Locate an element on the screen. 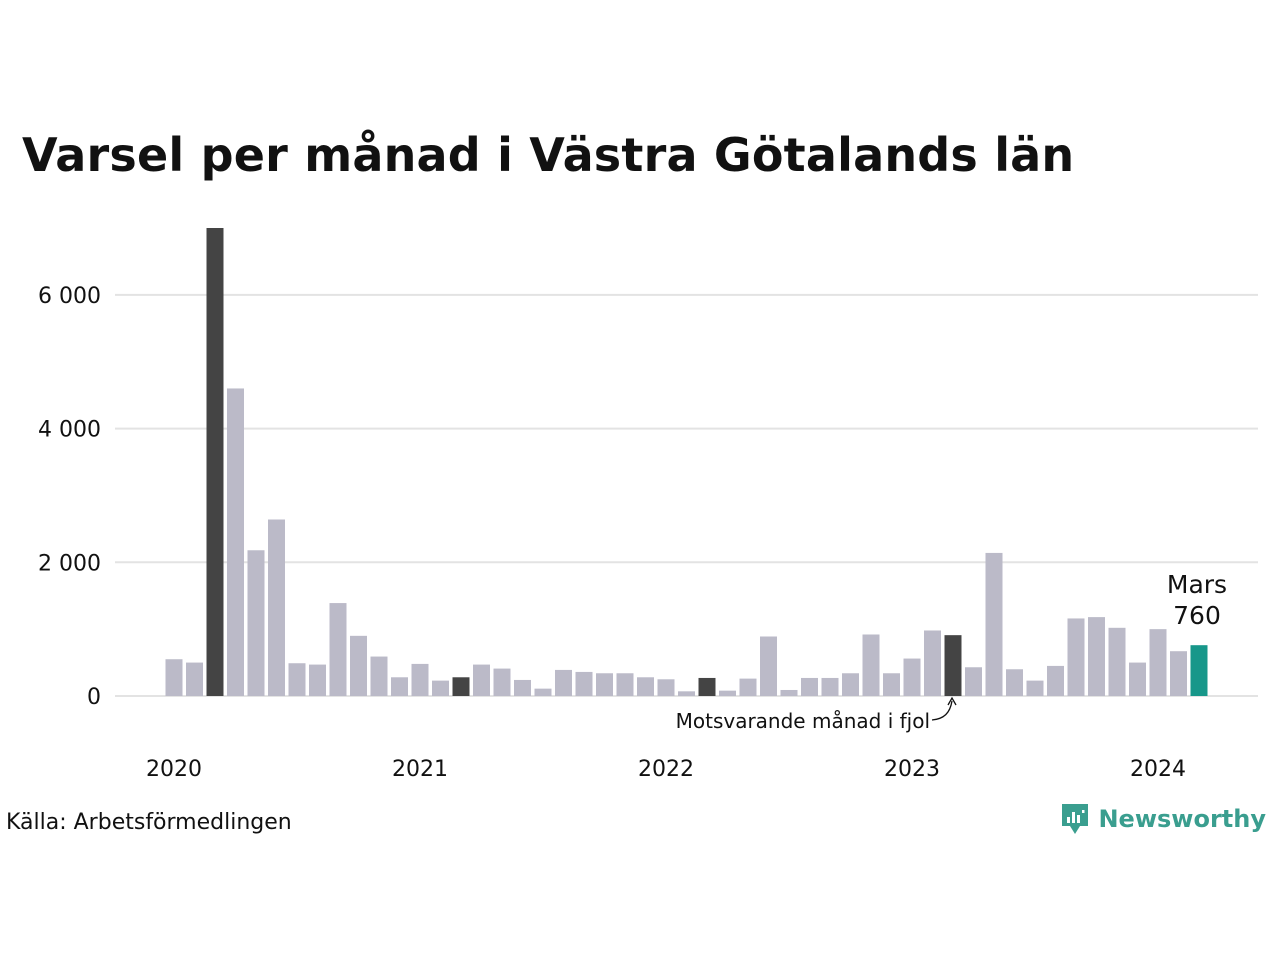  y-tick-label: 4 000 is located at coordinates (69, 430).